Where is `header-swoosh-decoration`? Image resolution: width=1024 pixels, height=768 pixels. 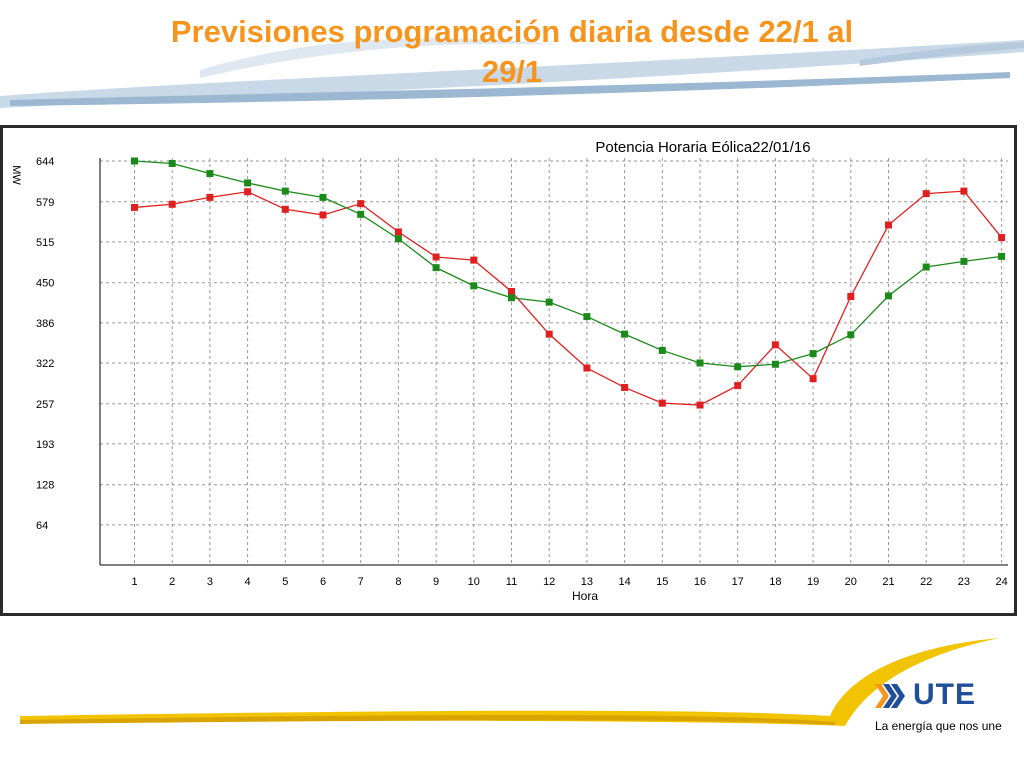 header-swoosh-decoration is located at coordinates (512, 73).